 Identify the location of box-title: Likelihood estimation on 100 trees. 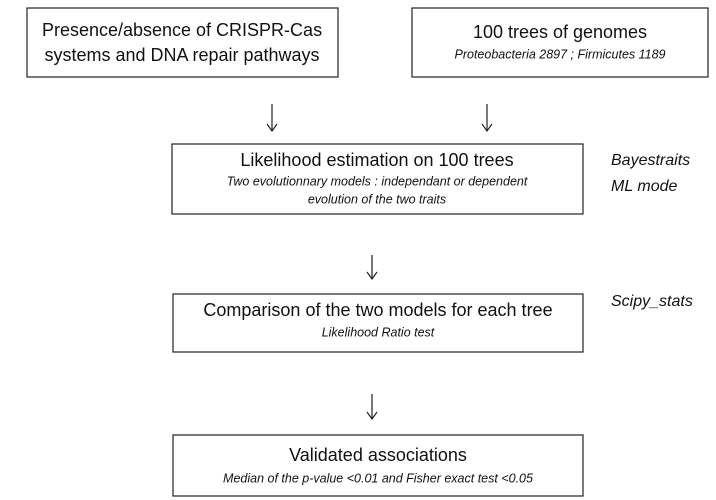
(376, 160).